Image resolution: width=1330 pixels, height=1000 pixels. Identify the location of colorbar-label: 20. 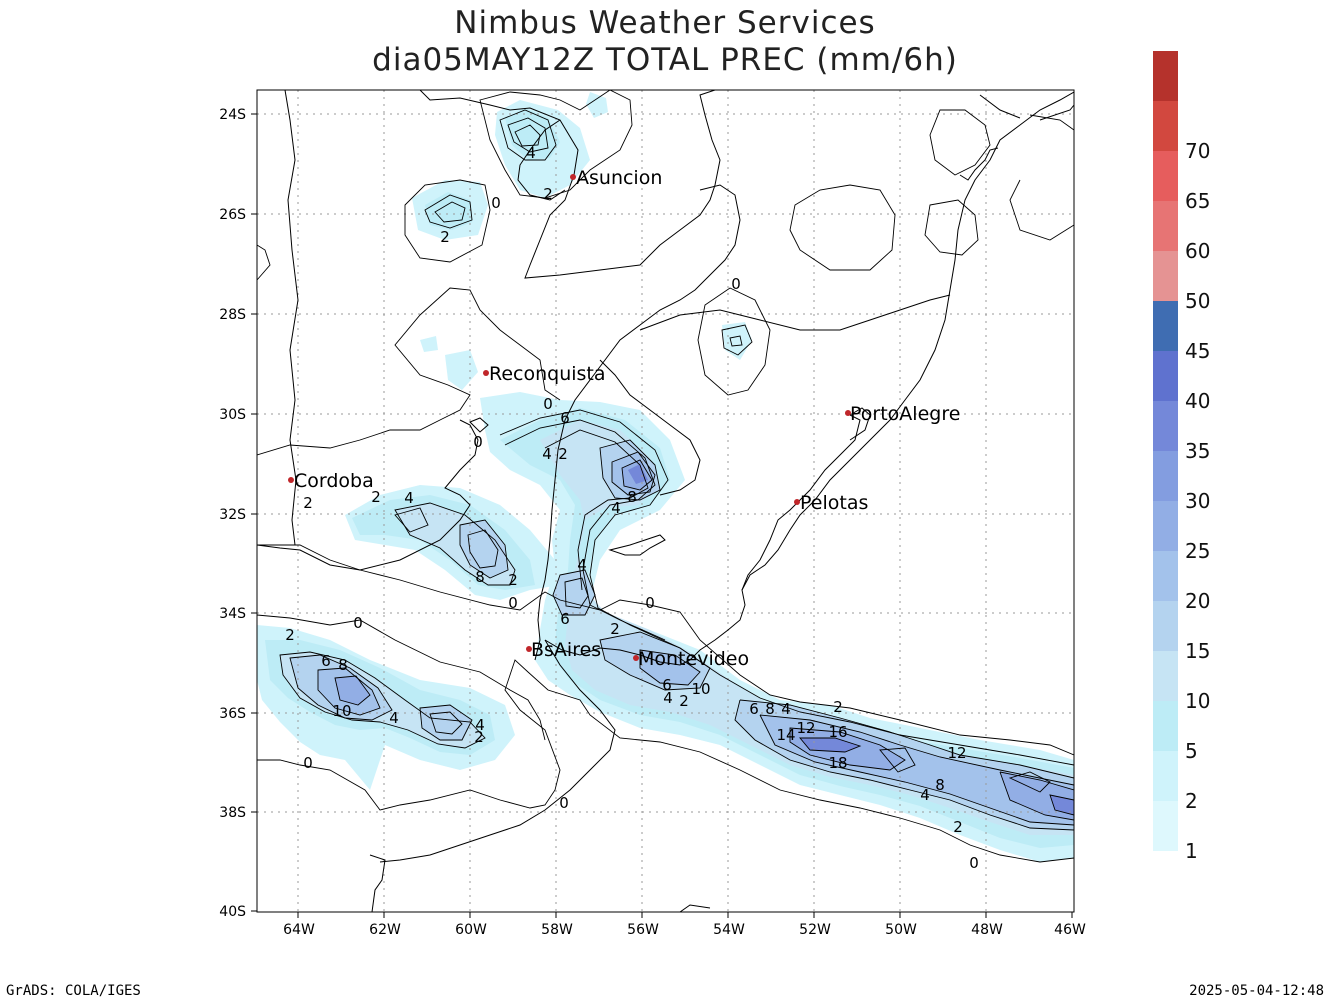
(1197, 601).